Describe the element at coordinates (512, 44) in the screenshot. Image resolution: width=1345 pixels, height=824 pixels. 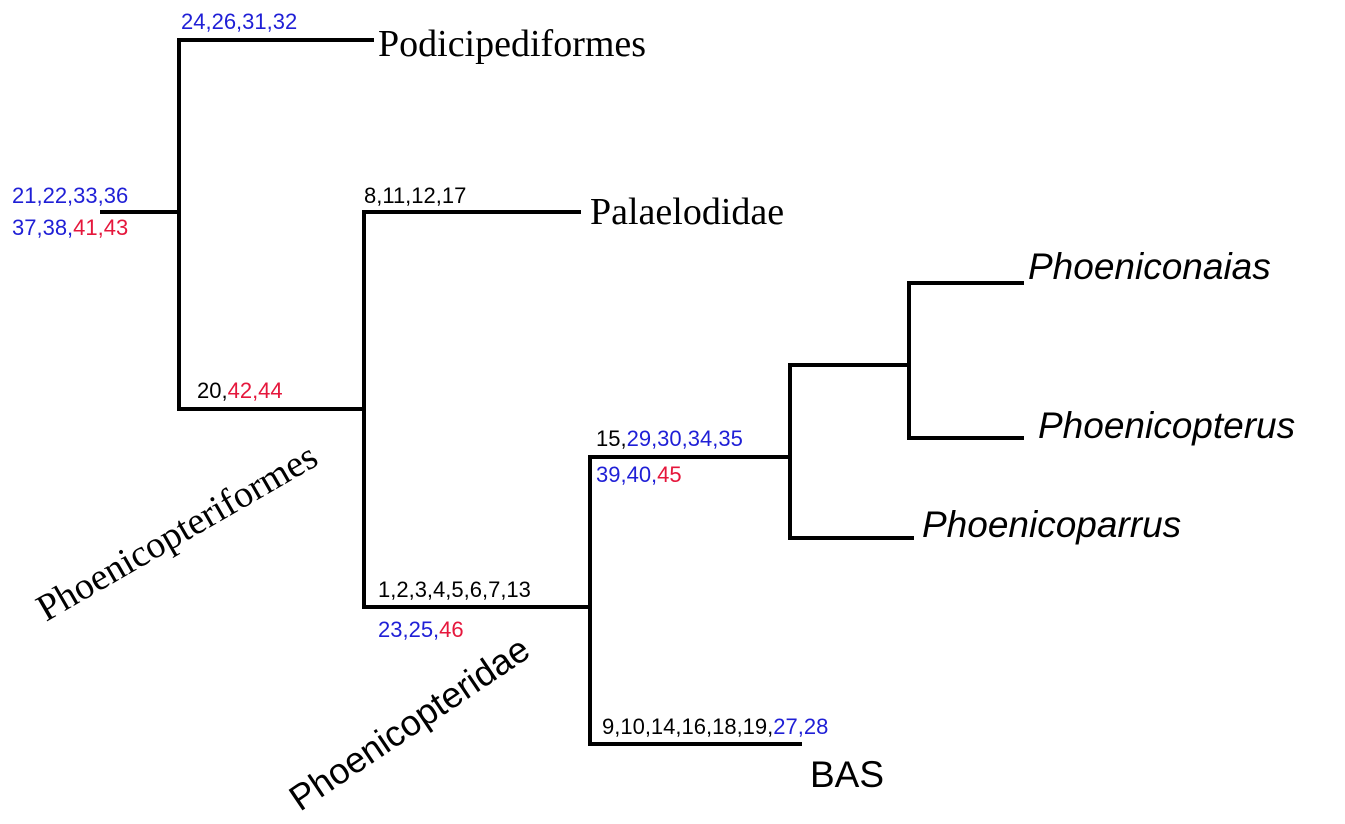
I see `taxon-podicipediformes: Podicipediformes` at that location.